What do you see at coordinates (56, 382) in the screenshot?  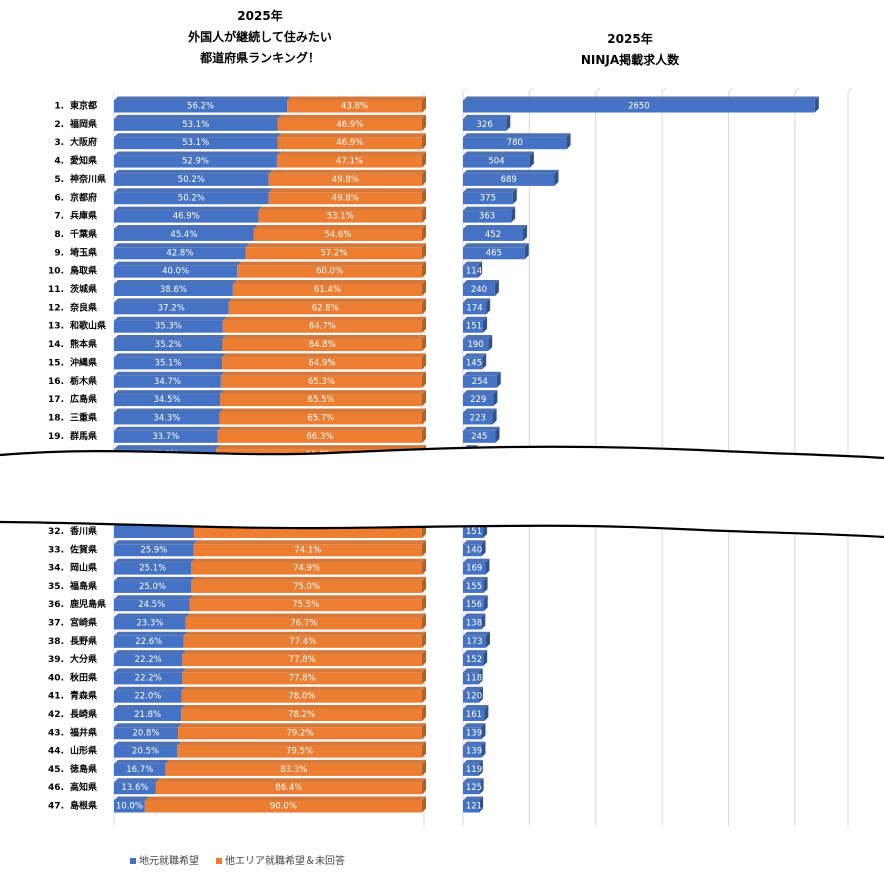 I see `rank-number: 16.` at bounding box center [56, 382].